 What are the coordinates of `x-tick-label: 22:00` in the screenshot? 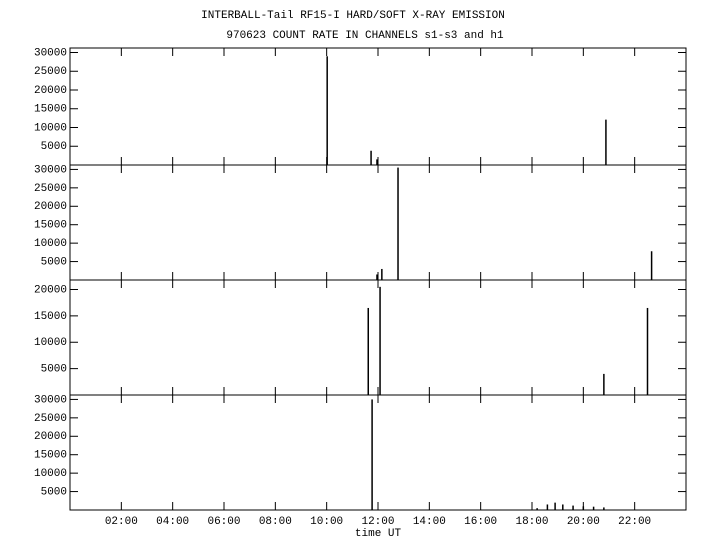 It's located at (634, 522).